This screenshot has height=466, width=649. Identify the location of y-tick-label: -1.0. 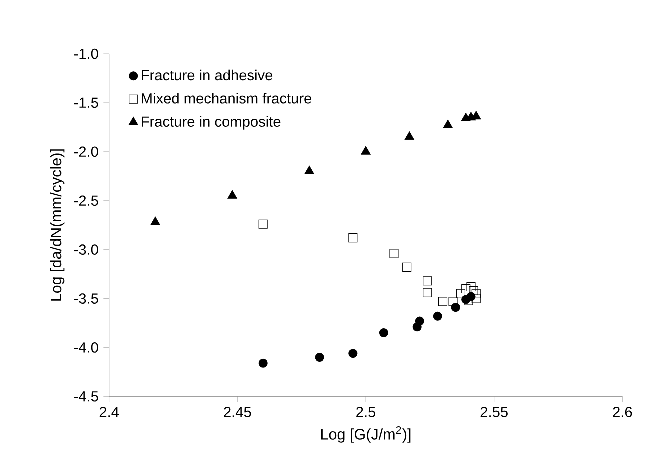
(86, 54).